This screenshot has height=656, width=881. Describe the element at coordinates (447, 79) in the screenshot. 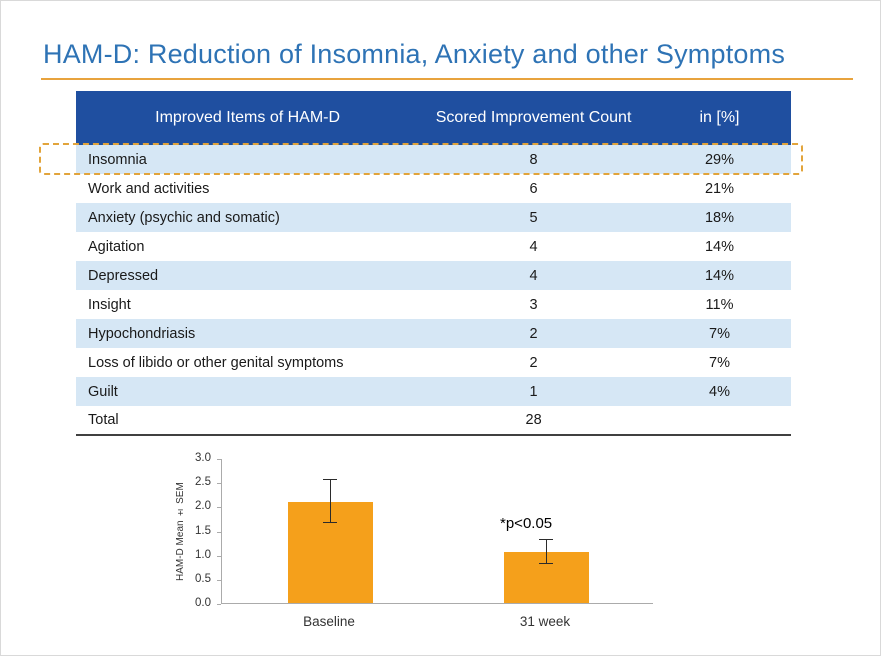

I see `title-underline` at that location.